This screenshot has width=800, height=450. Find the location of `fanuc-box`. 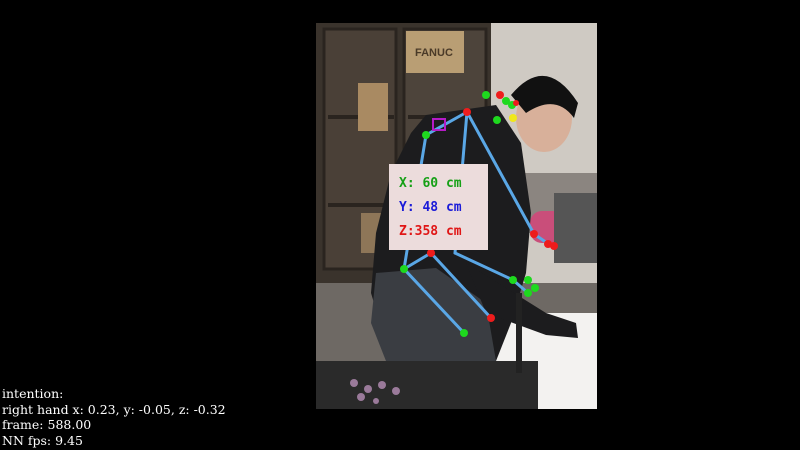

fanuc-box is located at coordinates (435, 52).